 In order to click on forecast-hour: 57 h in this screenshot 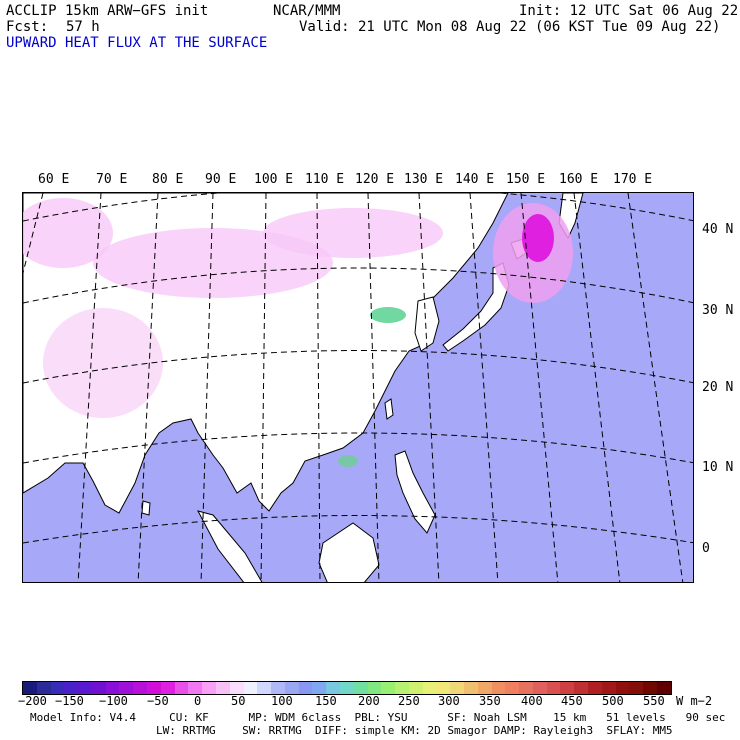, I will do `click(83, 27)`.